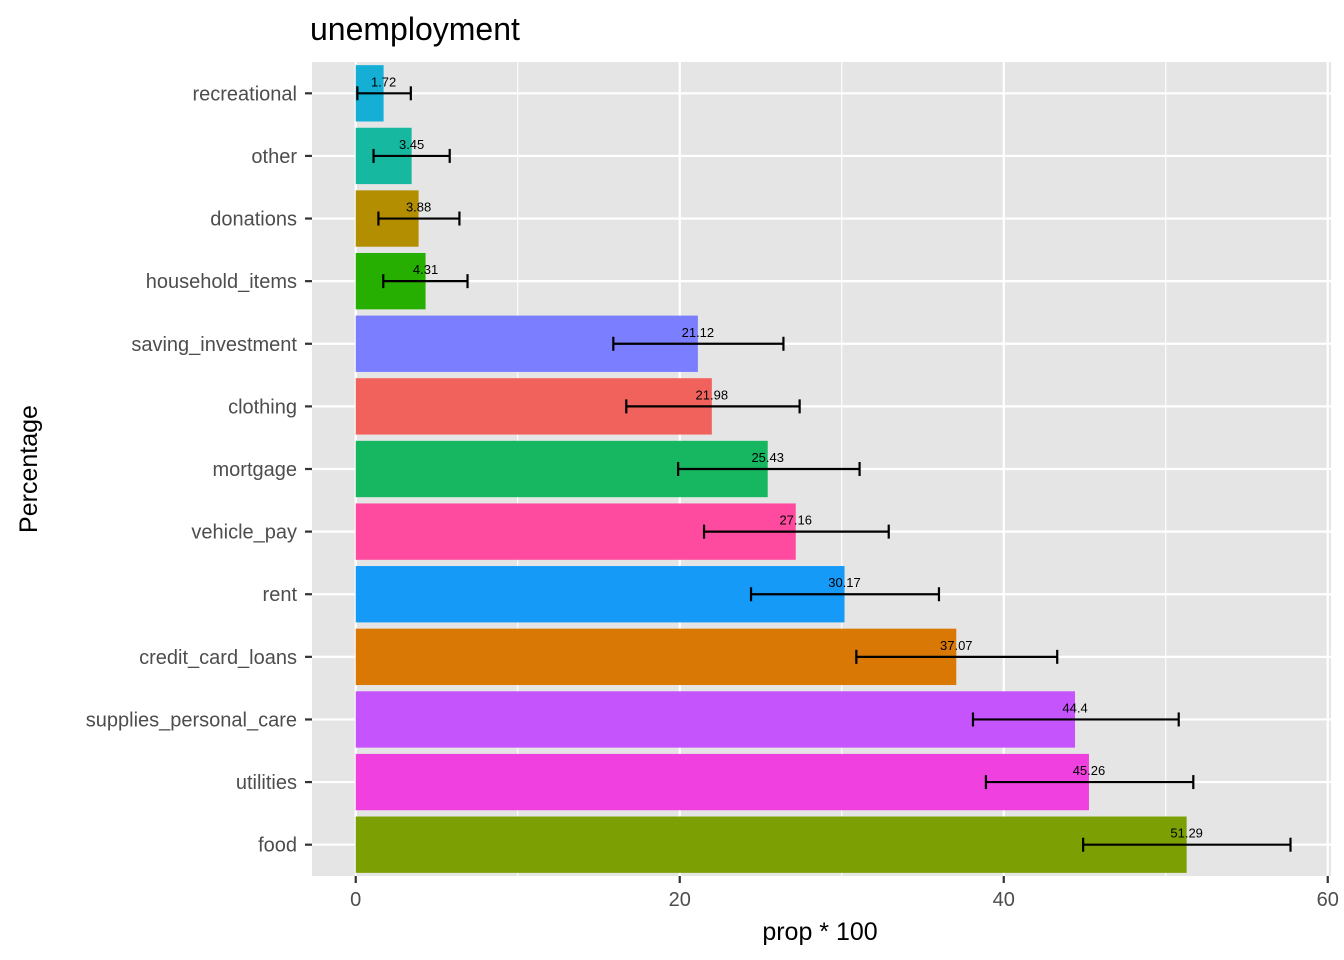 This screenshot has height=960, width=1344. Describe the element at coordinates (244, 533) in the screenshot. I see `y-tick-label-vehicle_pay: vehicle_pay` at that location.